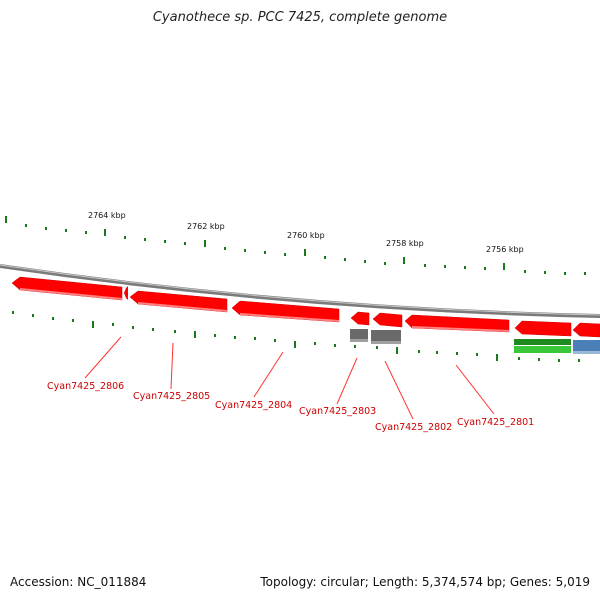  Describe the element at coordinates (337, 411) in the screenshot. I see `gene-label-cyan7425-2803: Cyan7425_2803` at that location.